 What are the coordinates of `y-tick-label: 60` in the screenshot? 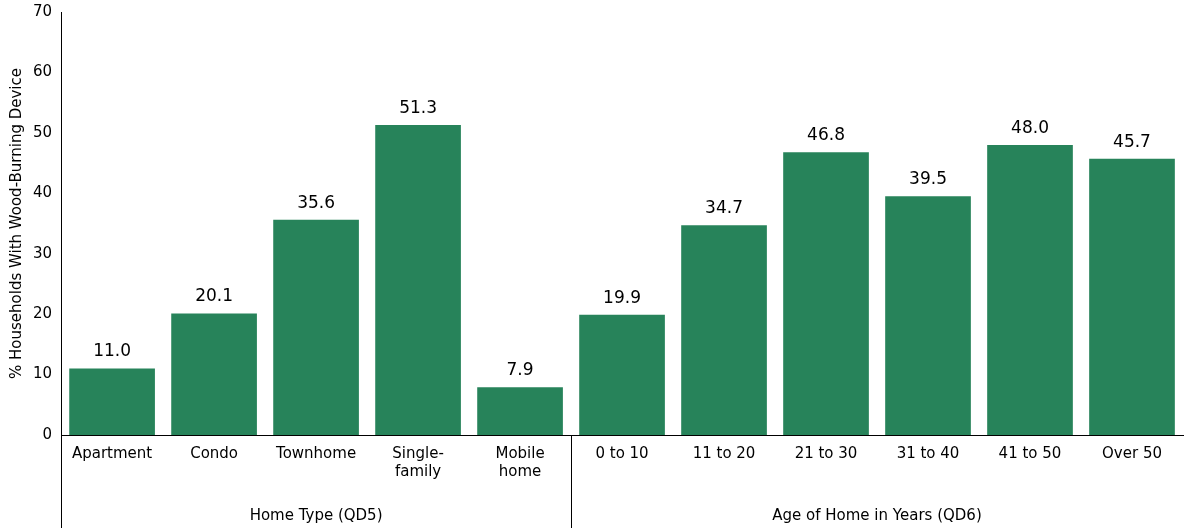 It's located at (42, 71).